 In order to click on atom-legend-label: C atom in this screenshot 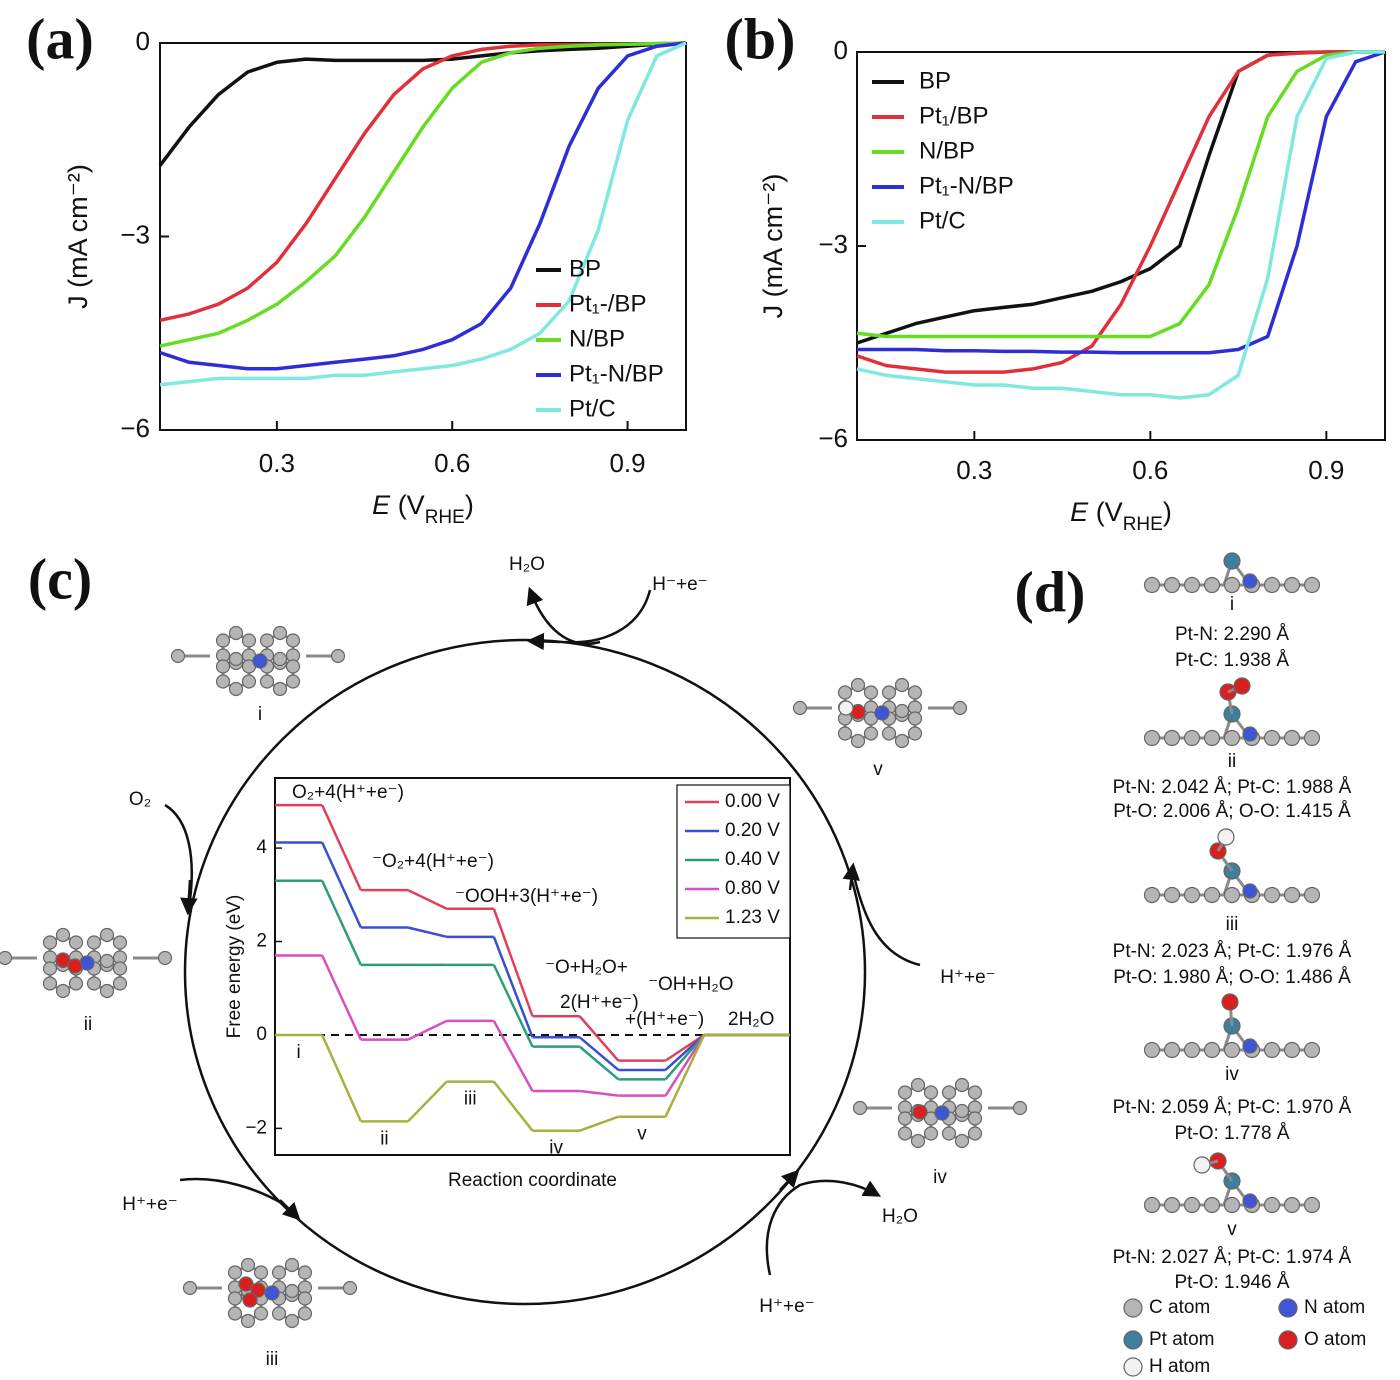, I will do `click(1179, 1307)`.